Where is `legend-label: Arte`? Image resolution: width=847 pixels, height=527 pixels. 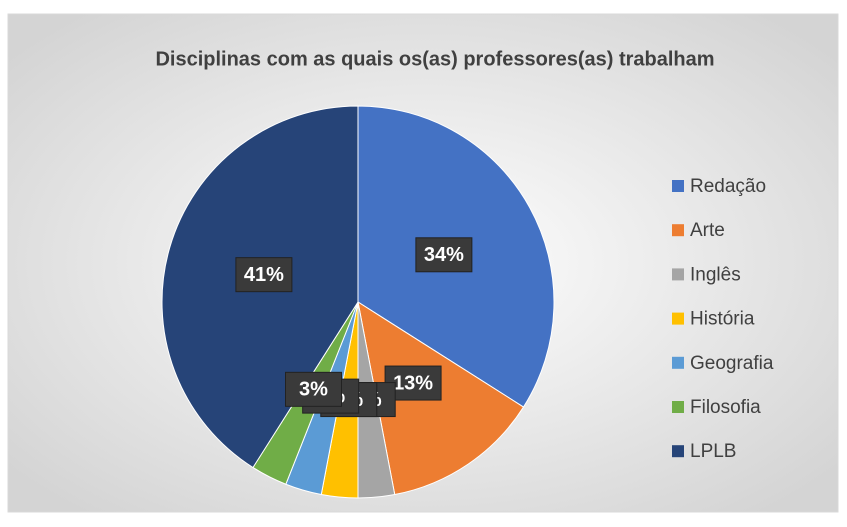
legend-label: Arte is located at coordinates (707, 230).